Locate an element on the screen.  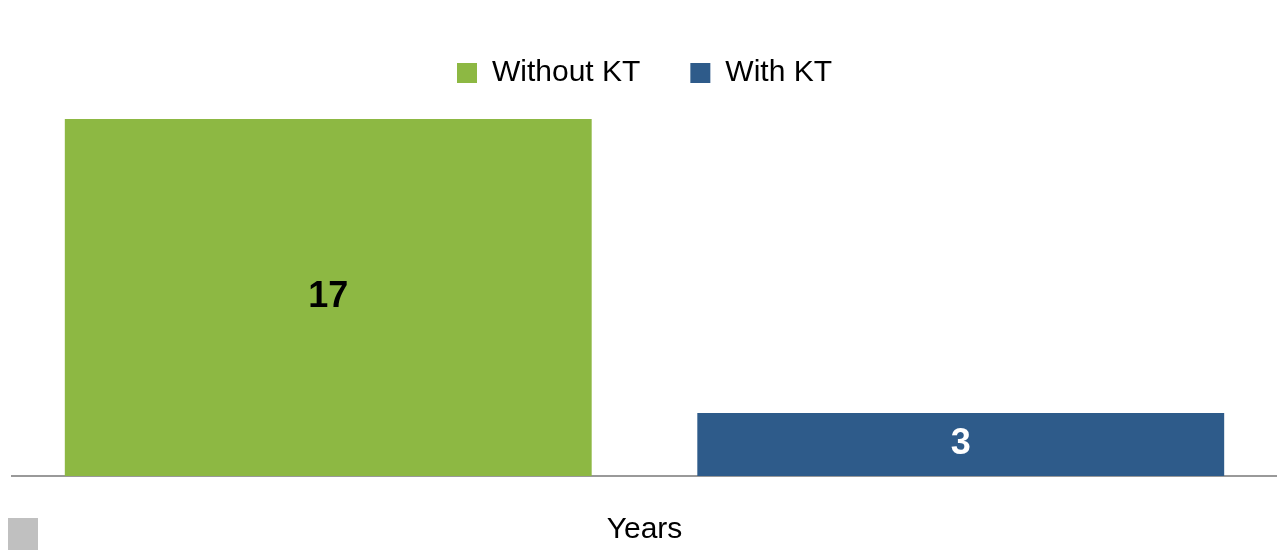
data-label: 3 is located at coordinates (960, 442).